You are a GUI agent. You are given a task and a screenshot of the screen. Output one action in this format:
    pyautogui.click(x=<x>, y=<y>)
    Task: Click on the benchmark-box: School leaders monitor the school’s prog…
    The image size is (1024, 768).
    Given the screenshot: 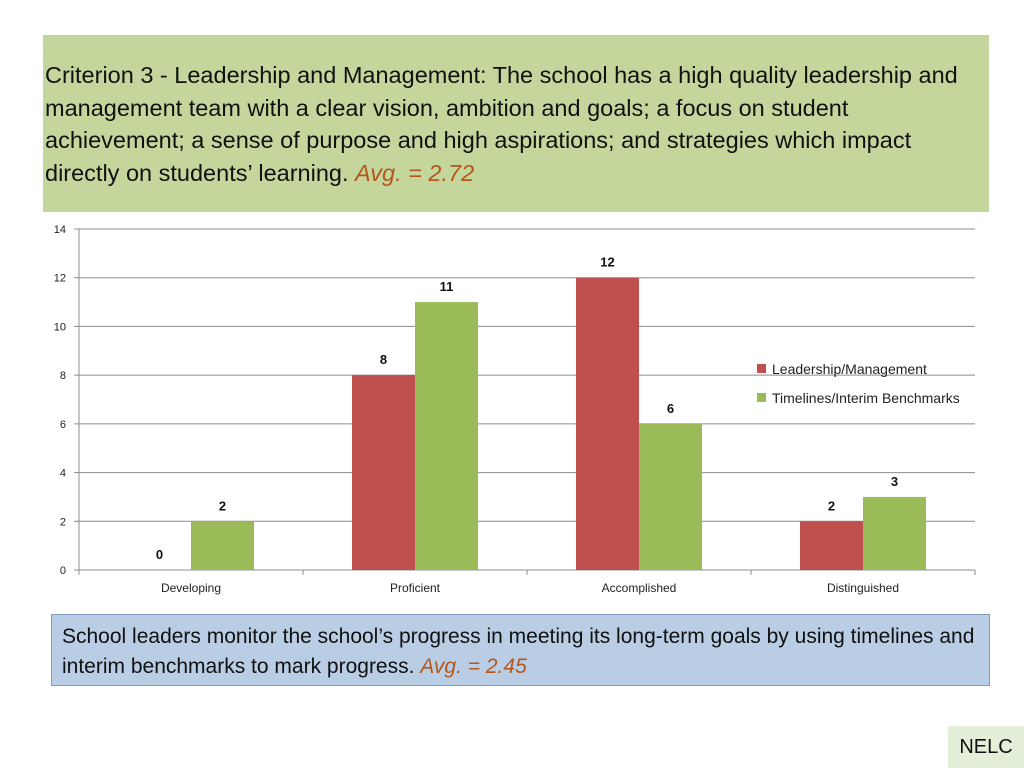 What is the action you would take?
    pyautogui.click(x=520, y=650)
    